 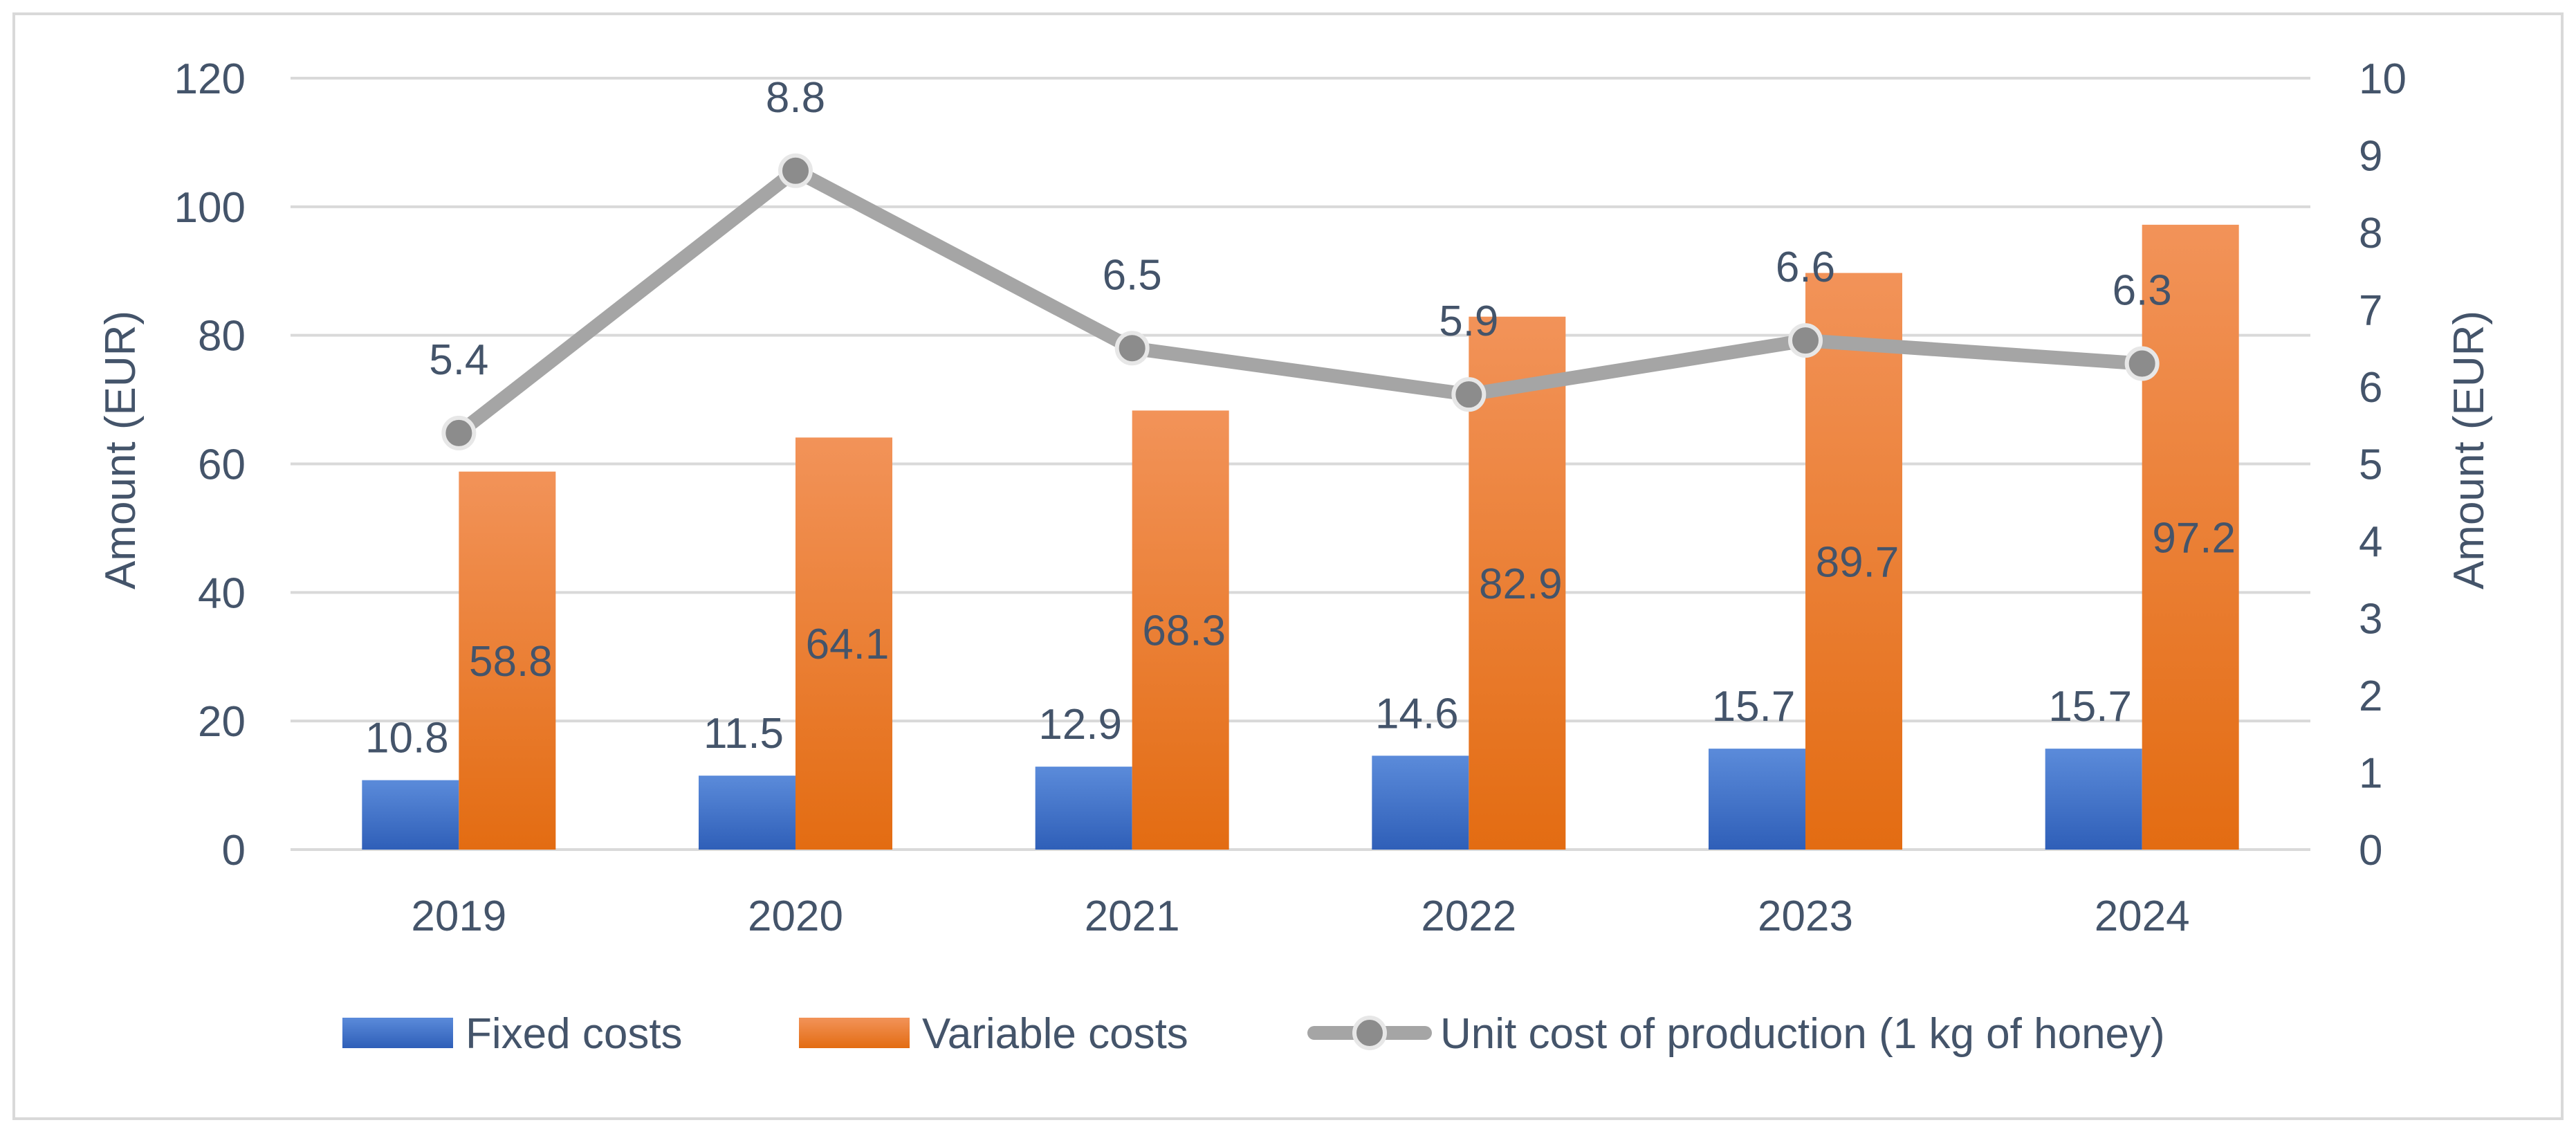 What do you see at coordinates (2370, 388) in the screenshot?
I see `y2-tick-label: 6` at bounding box center [2370, 388].